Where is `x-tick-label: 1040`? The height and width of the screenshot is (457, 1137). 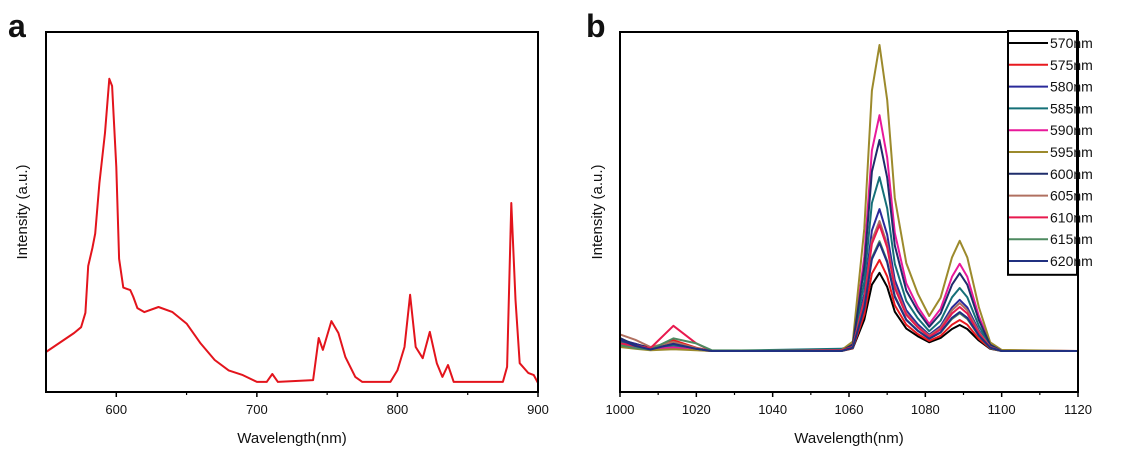
x-tick-label: 1040 is located at coordinates (772, 409).